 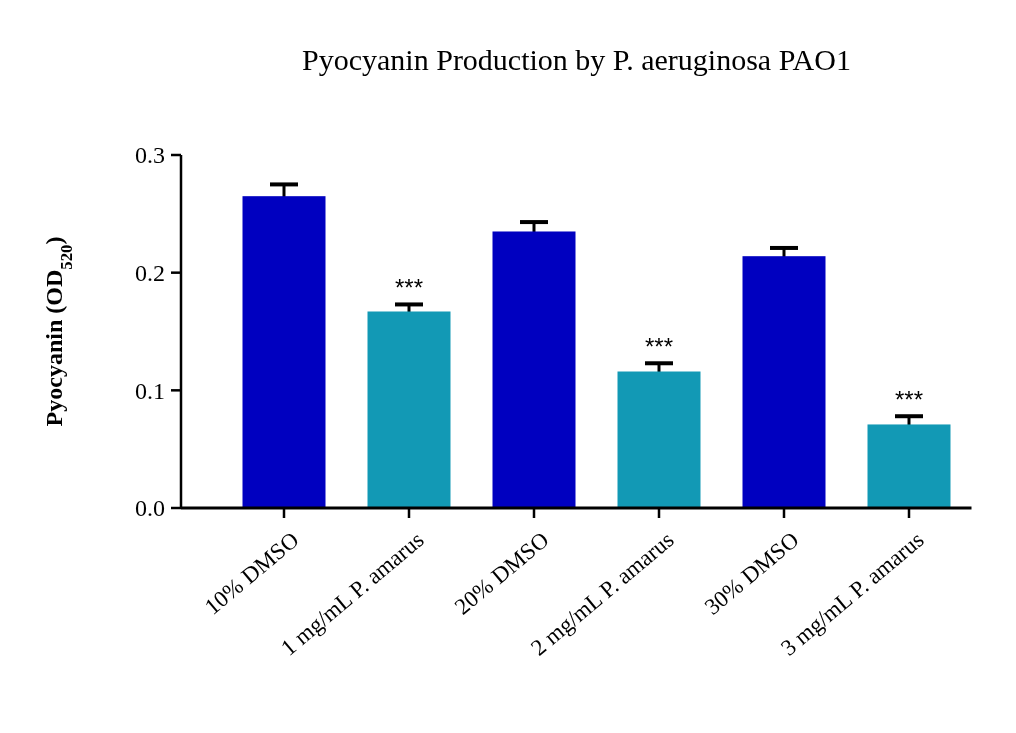 What do you see at coordinates (150, 508) in the screenshot?
I see `y-tick-label: 0.0` at bounding box center [150, 508].